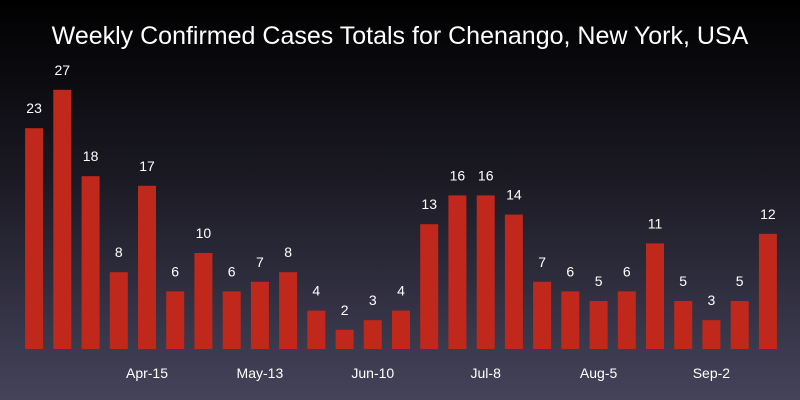 The image size is (800, 400). What do you see at coordinates (147, 373) in the screenshot?
I see `x-tick-label: Apr-15` at bounding box center [147, 373].